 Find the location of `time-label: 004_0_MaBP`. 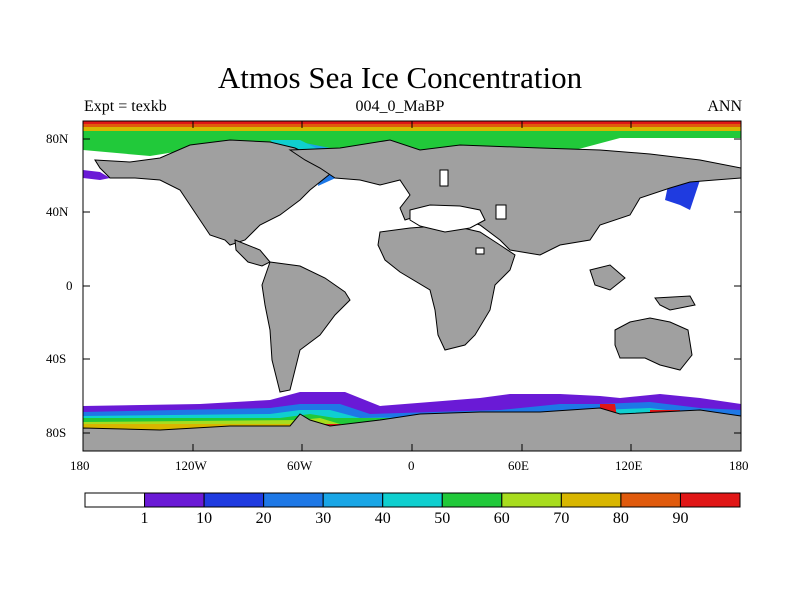

time-label: 004_0_MaBP is located at coordinates (400, 106).